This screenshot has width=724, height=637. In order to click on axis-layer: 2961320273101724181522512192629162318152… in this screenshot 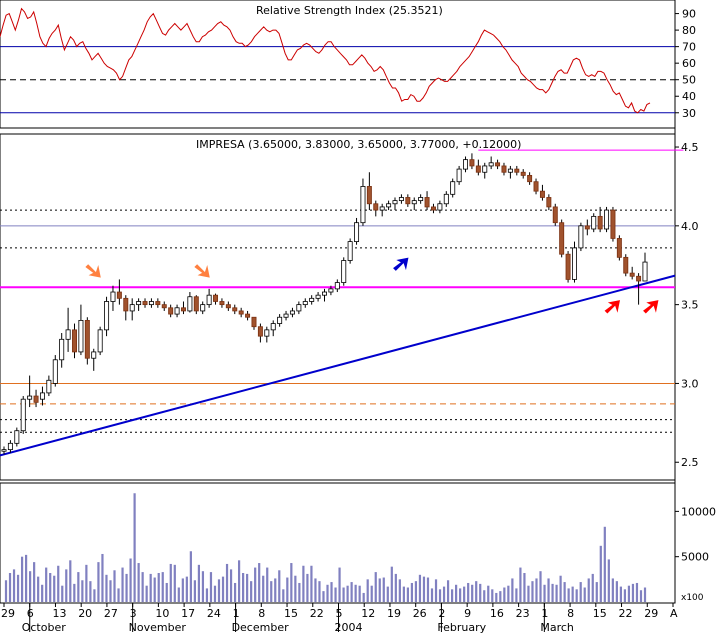, I will do `click(339, 618)`.